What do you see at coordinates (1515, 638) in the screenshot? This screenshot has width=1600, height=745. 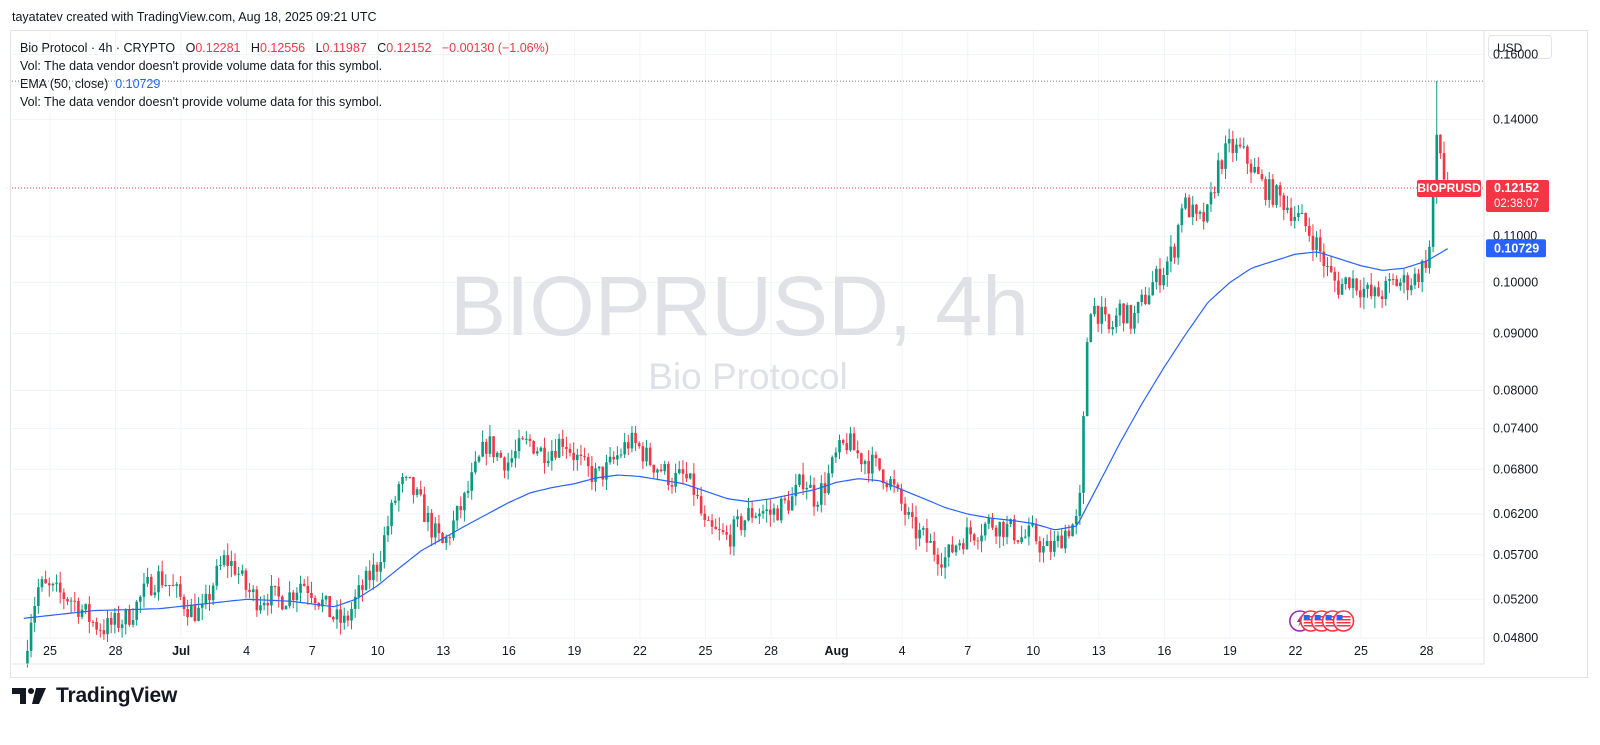 I see `y-tick-label: 0.04800` at bounding box center [1515, 638].